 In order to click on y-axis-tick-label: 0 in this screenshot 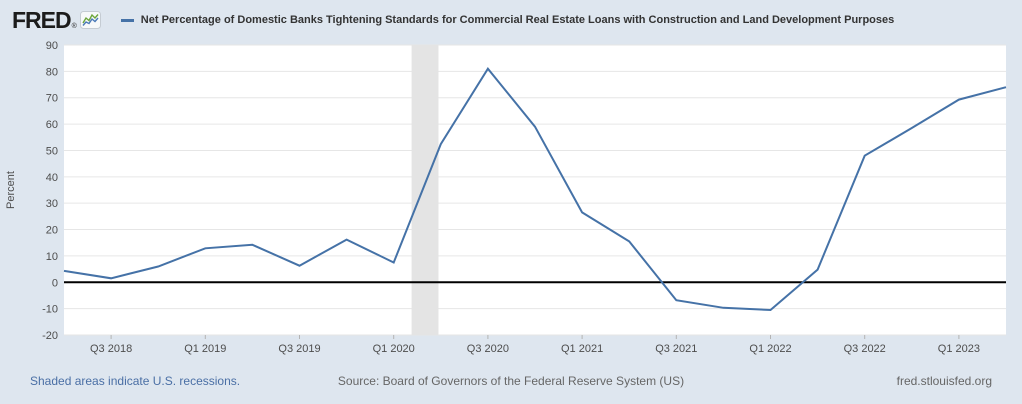, I will do `click(55, 283)`.